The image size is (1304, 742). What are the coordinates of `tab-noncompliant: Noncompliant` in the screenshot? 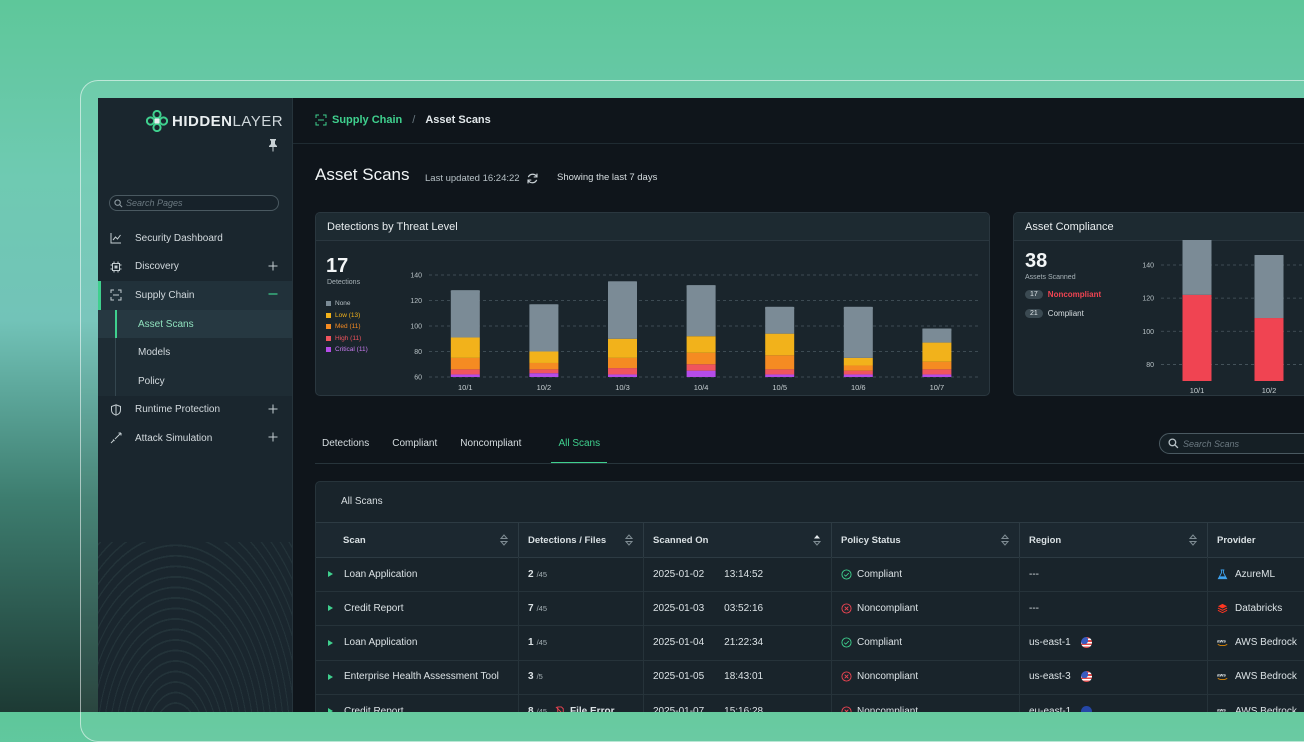 It's located at (491, 443).